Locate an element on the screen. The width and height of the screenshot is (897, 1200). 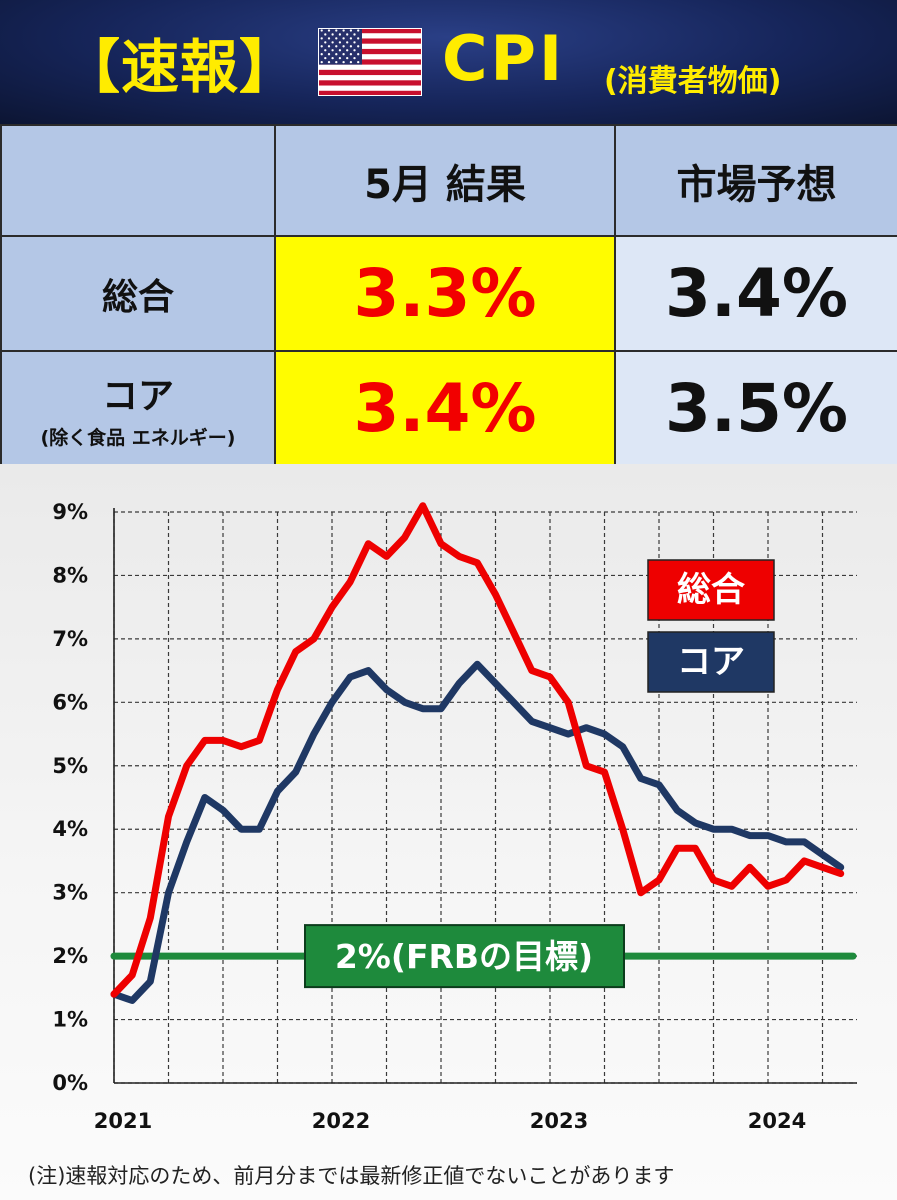
target-label-box is located at coordinates (464, 956).